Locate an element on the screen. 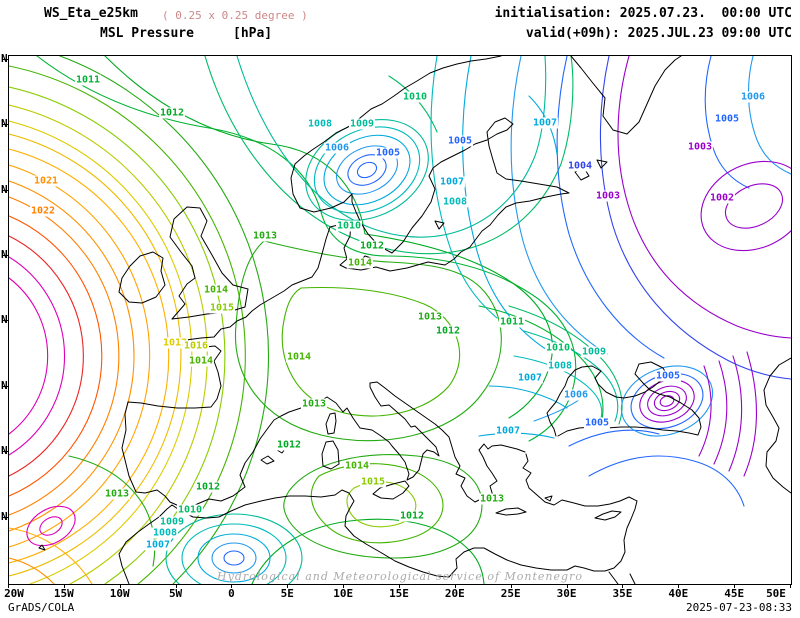  isobars-southwest-low is located at coordinates (234, 548).